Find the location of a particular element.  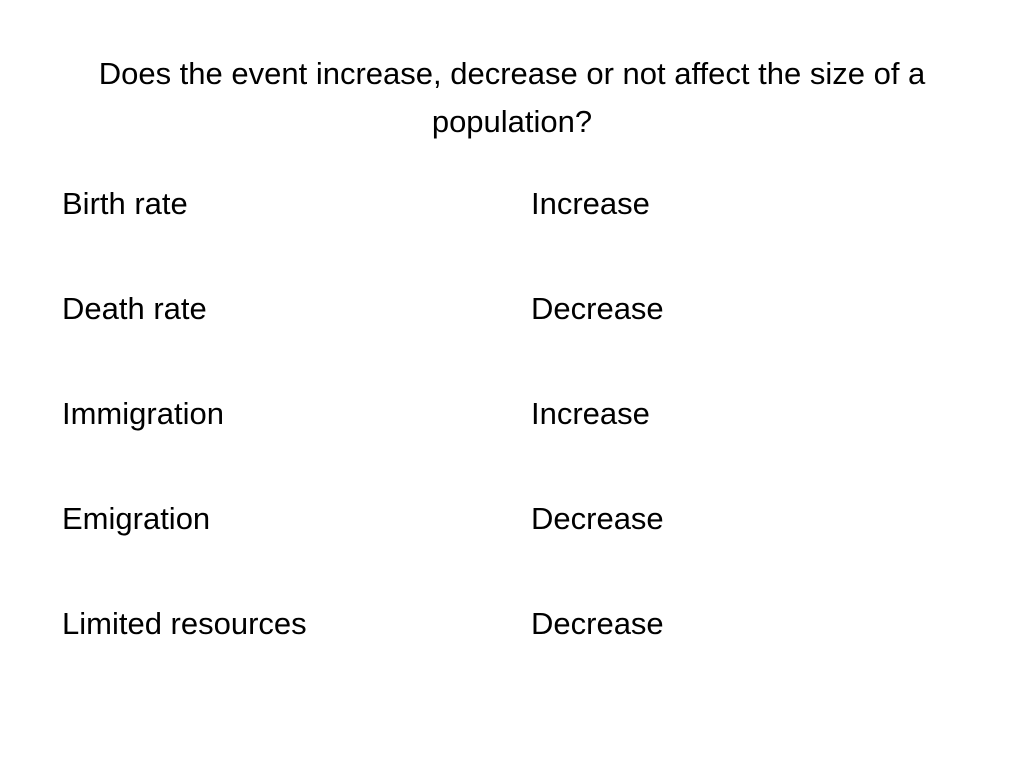

event-label: Death rate is located at coordinates (134, 308).